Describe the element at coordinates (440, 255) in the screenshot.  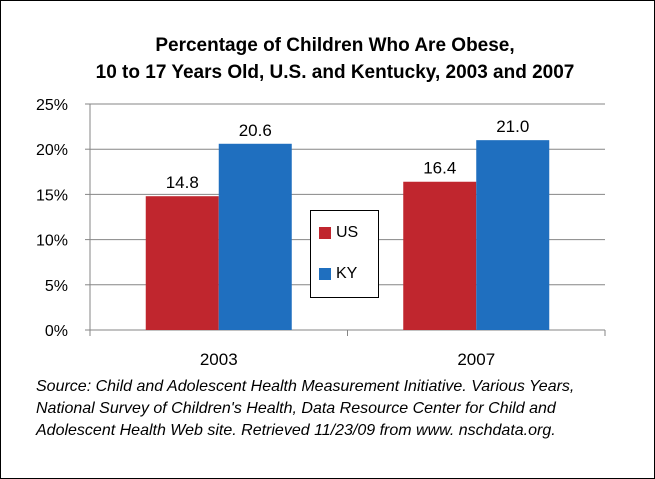
I see `bar-us-2007` at that location.